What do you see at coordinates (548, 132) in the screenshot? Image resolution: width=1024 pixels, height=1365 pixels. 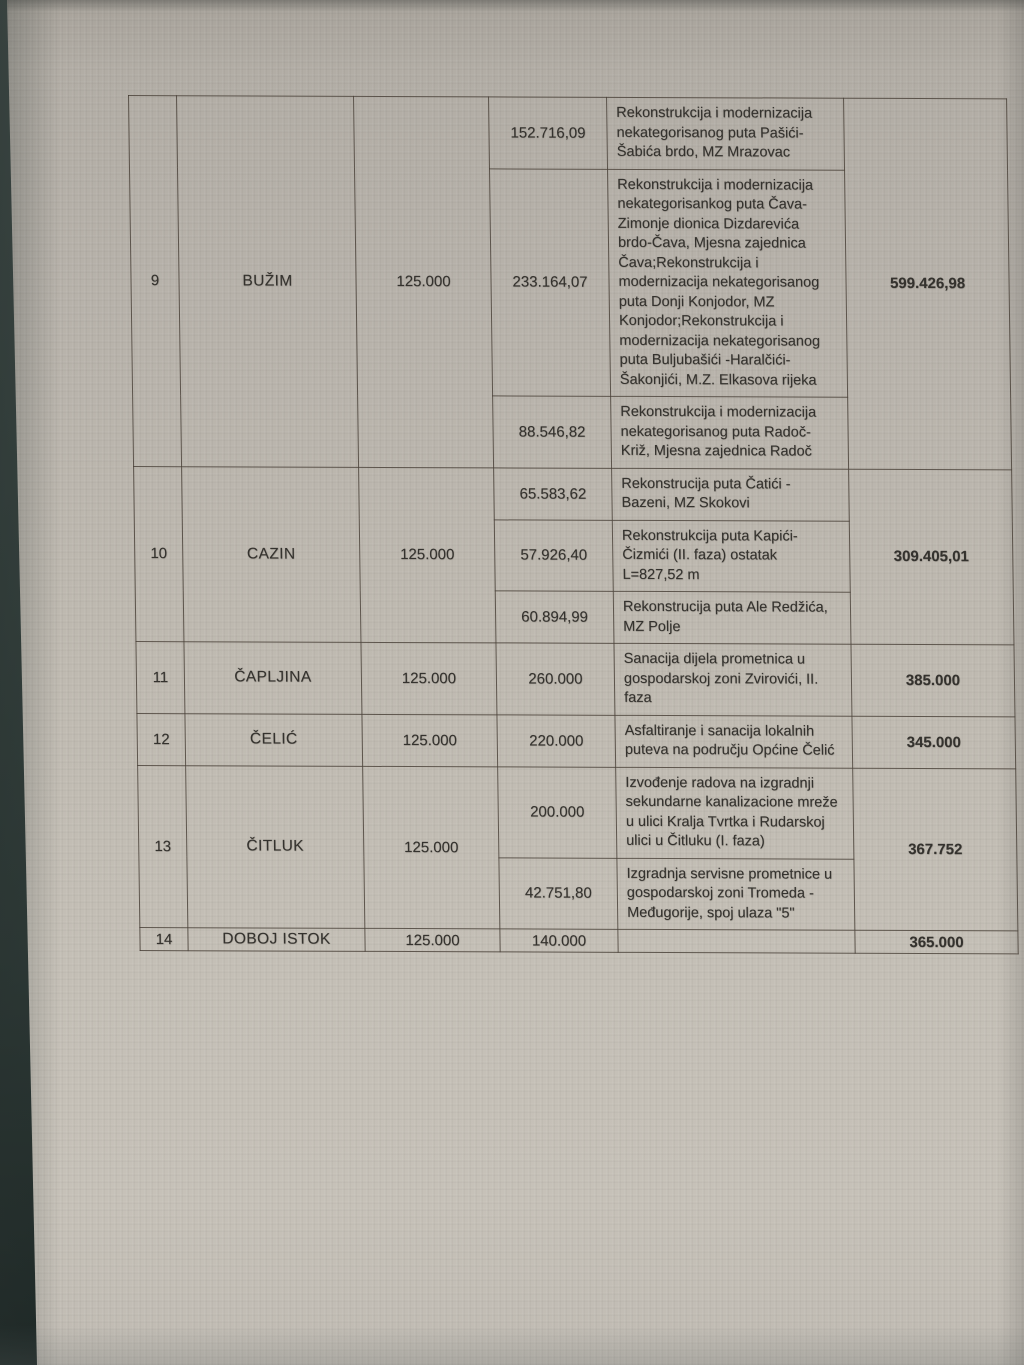 I see `project-amount-cell: 152.716,09` at bounding box center [548, 132].